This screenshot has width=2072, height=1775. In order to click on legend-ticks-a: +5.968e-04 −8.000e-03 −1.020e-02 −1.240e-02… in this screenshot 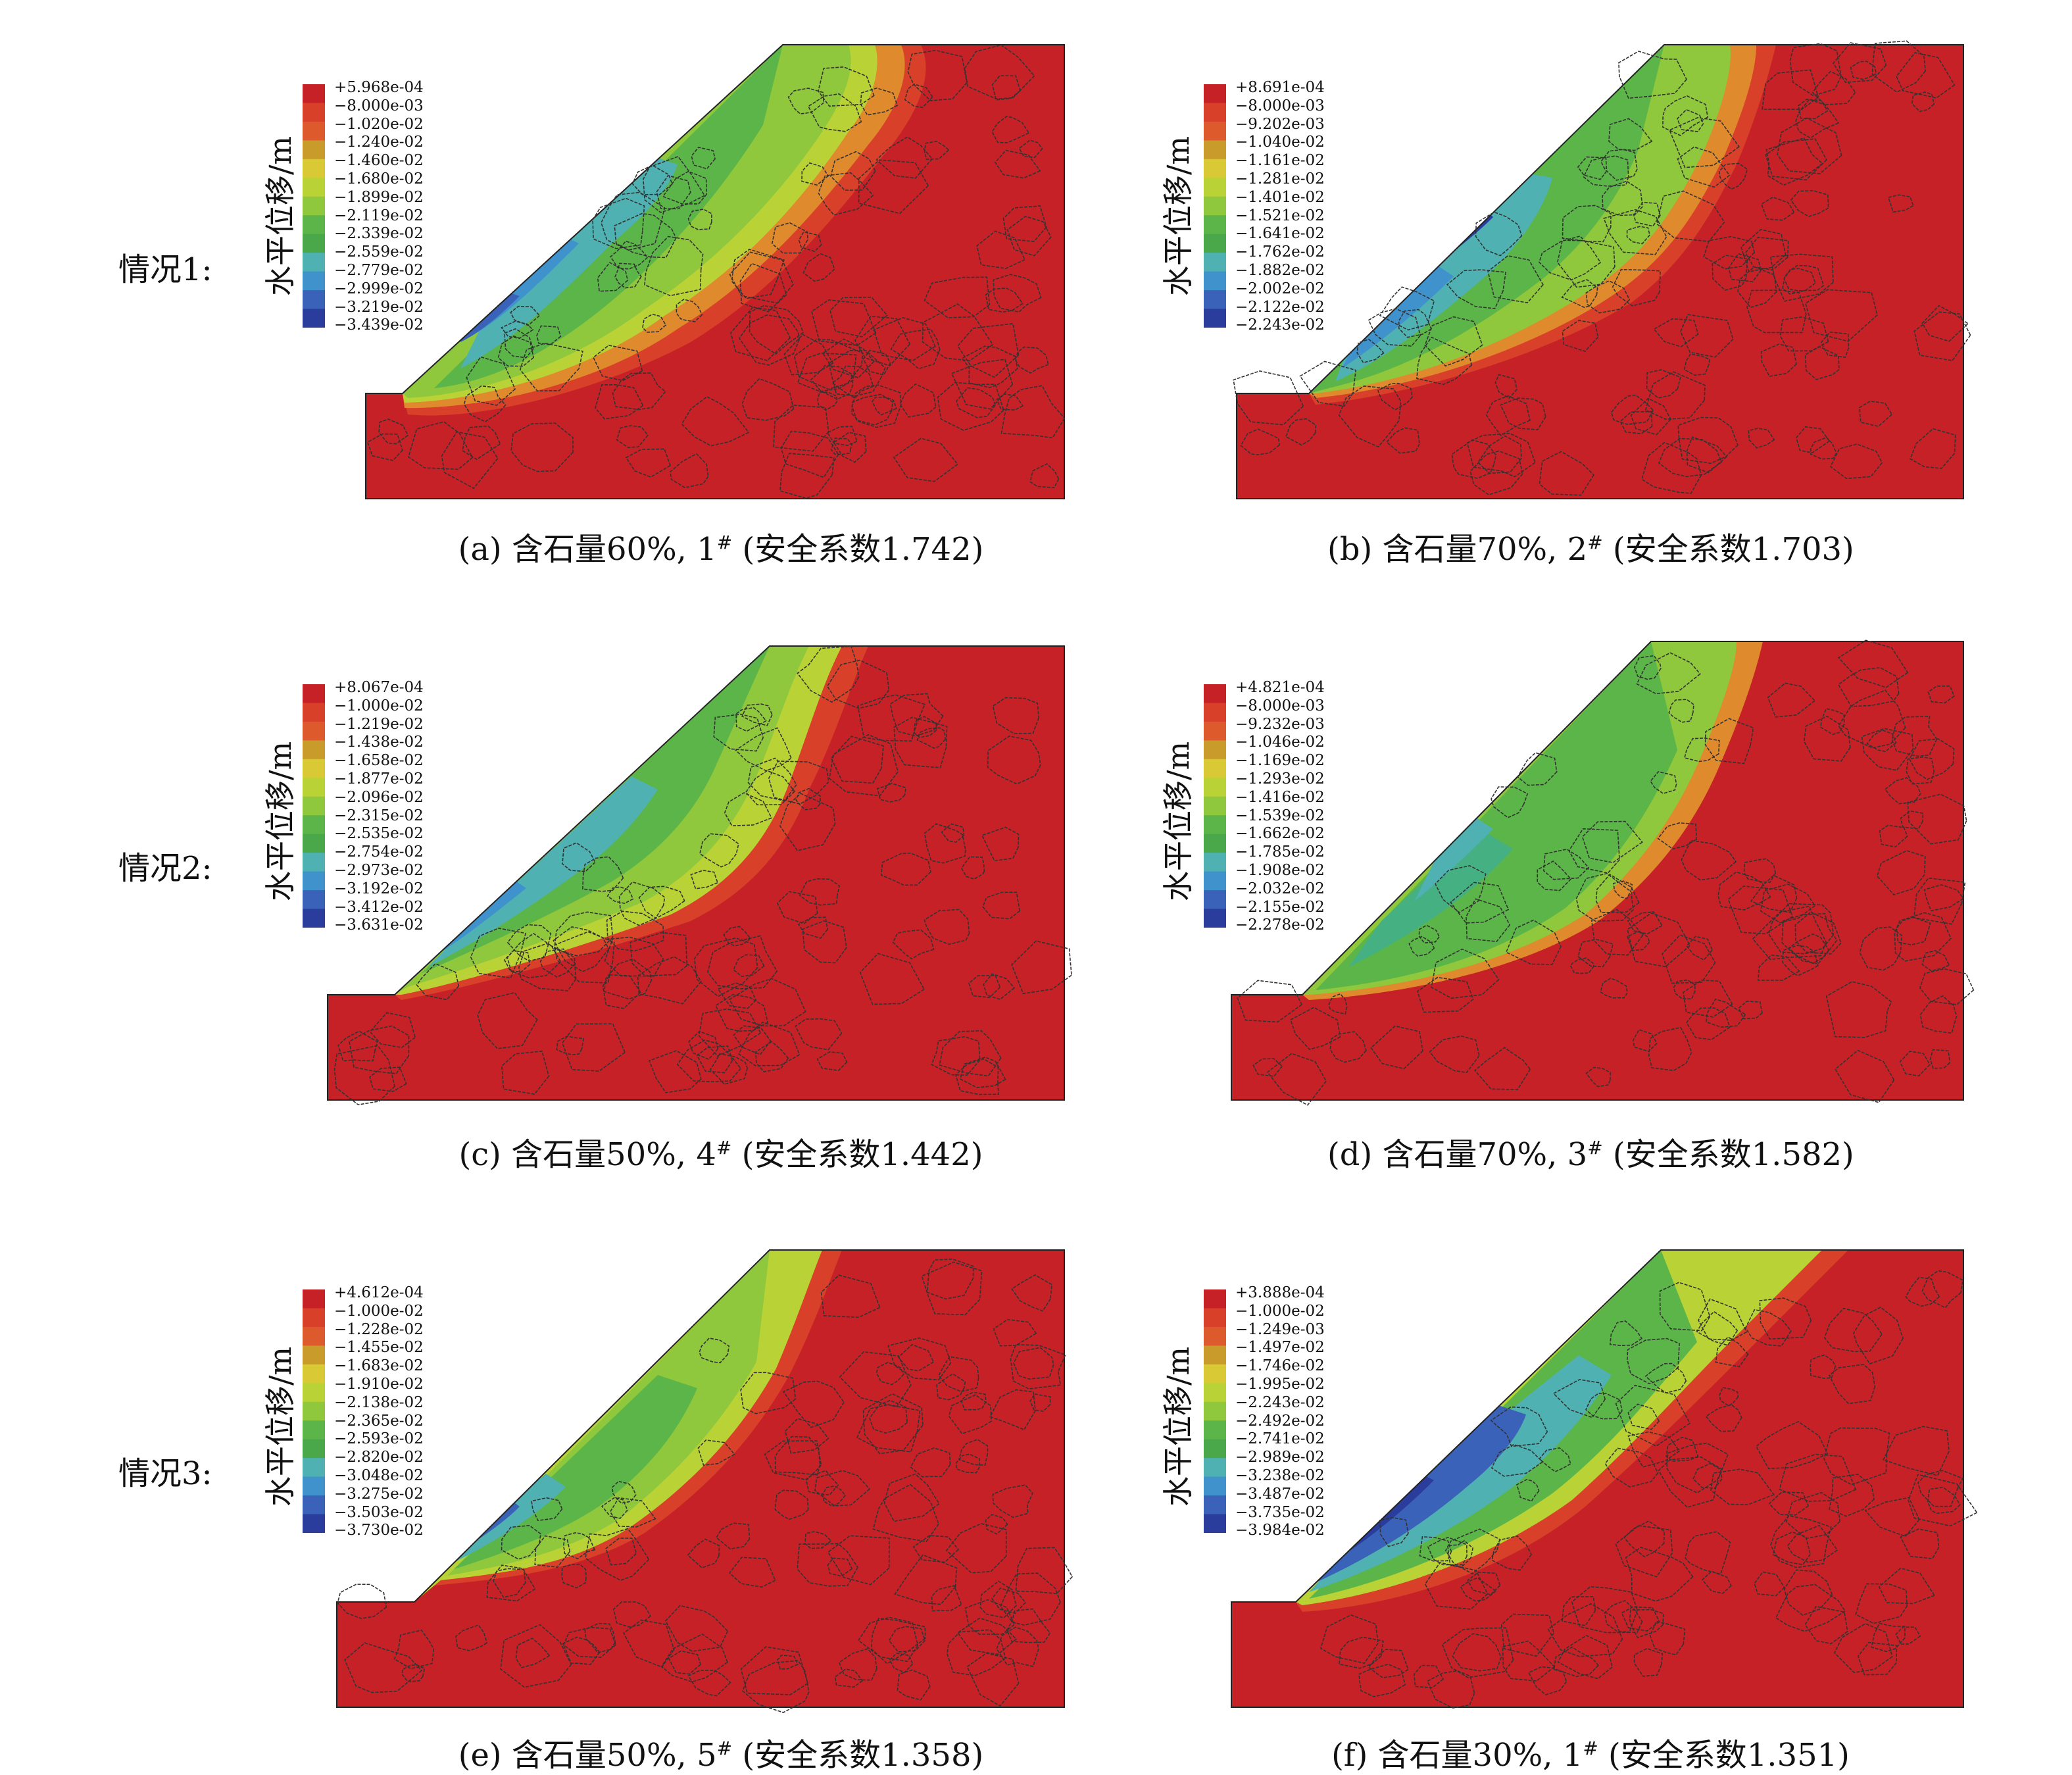, I will do `click(379, 207)`.